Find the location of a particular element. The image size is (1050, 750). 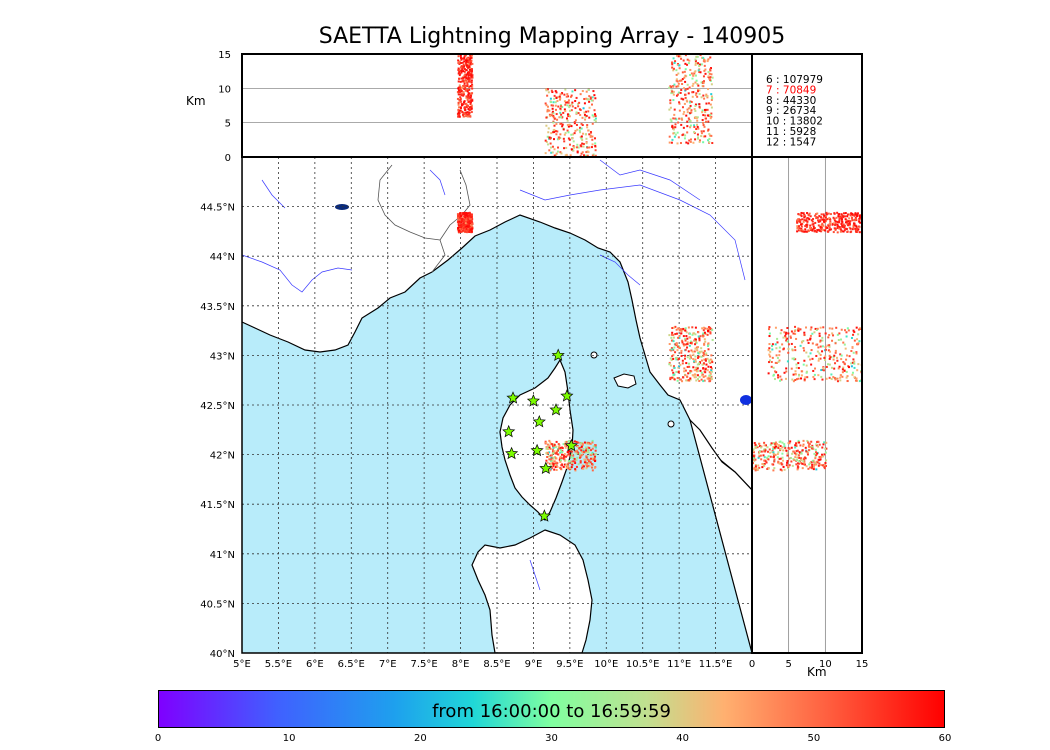

lat-tick-label: 42°N is located at coordinates (222, 456).